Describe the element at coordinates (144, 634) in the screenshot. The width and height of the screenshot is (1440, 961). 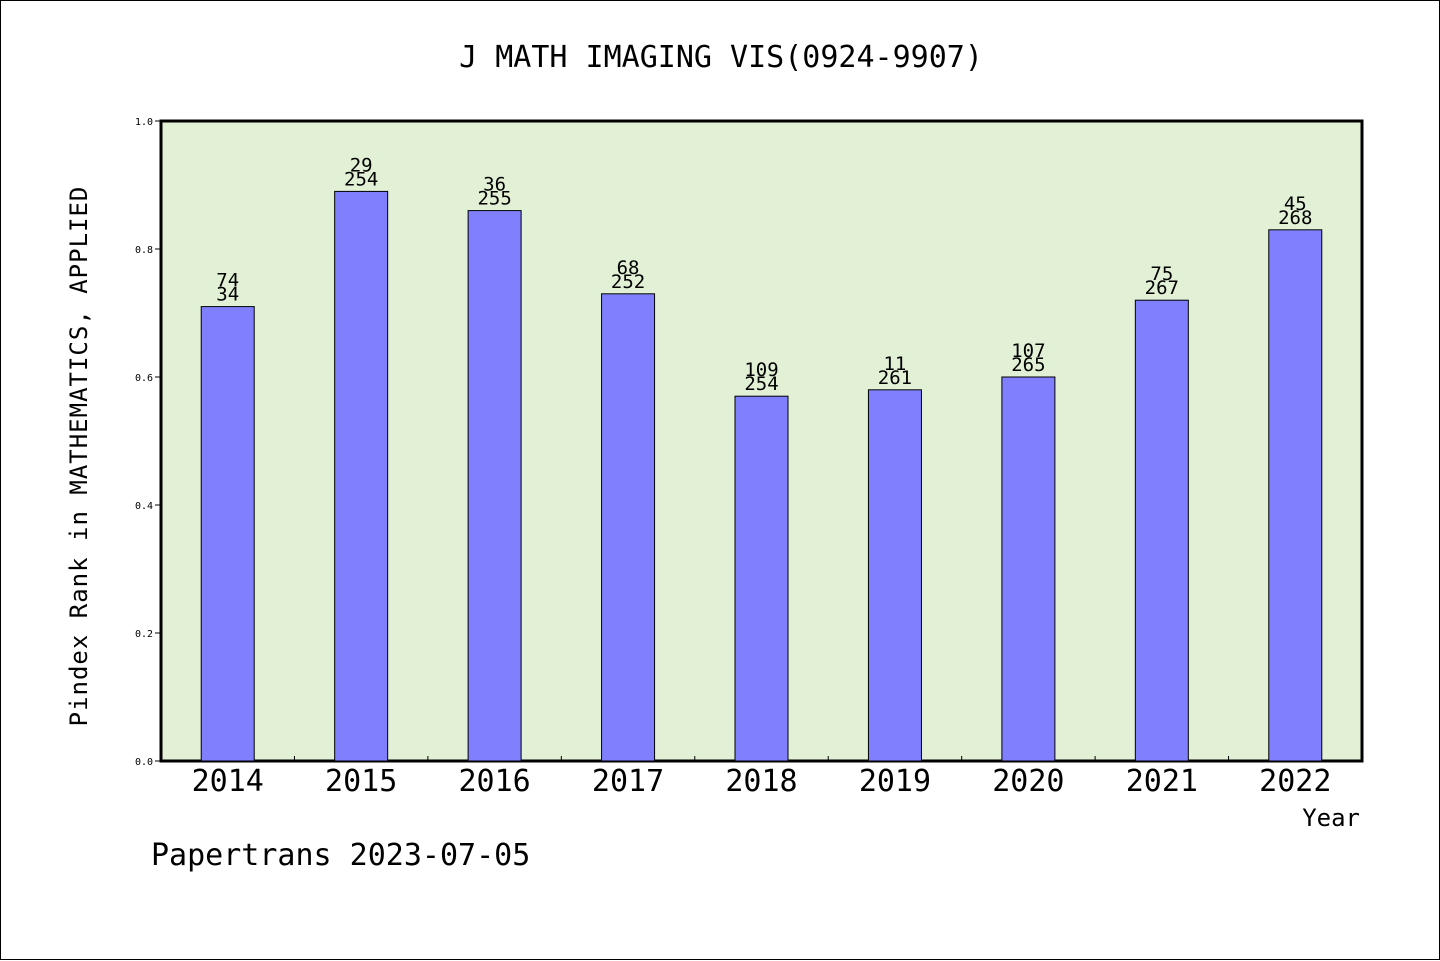
I see `y-tick-label: 0.2` at that location.